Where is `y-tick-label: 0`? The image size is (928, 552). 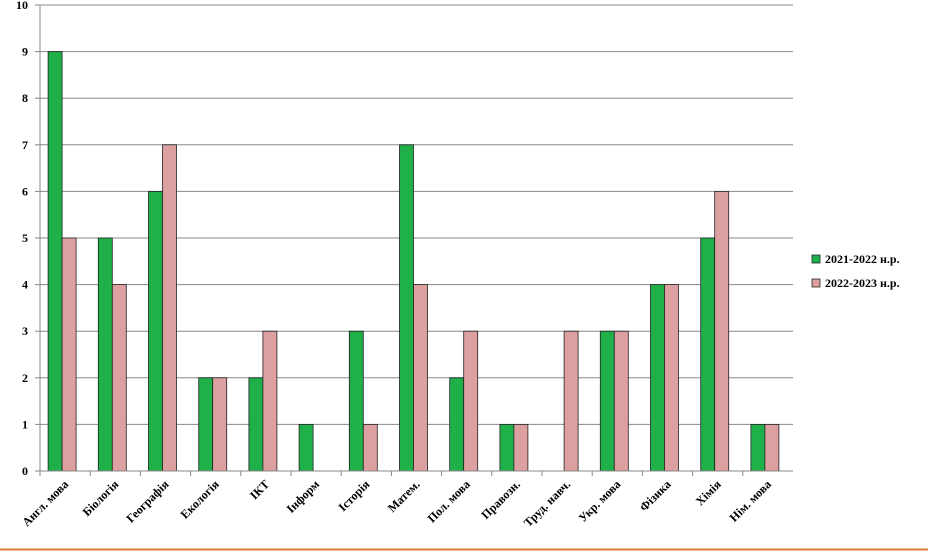 y-tick-label: 0 is located at coordinates (25, 471).